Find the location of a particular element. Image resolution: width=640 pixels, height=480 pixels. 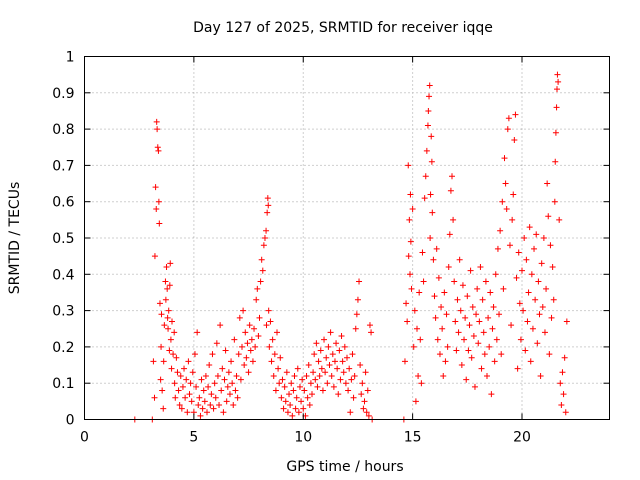

y-tick-label: 0.5 is located at coordinates (63, 239).